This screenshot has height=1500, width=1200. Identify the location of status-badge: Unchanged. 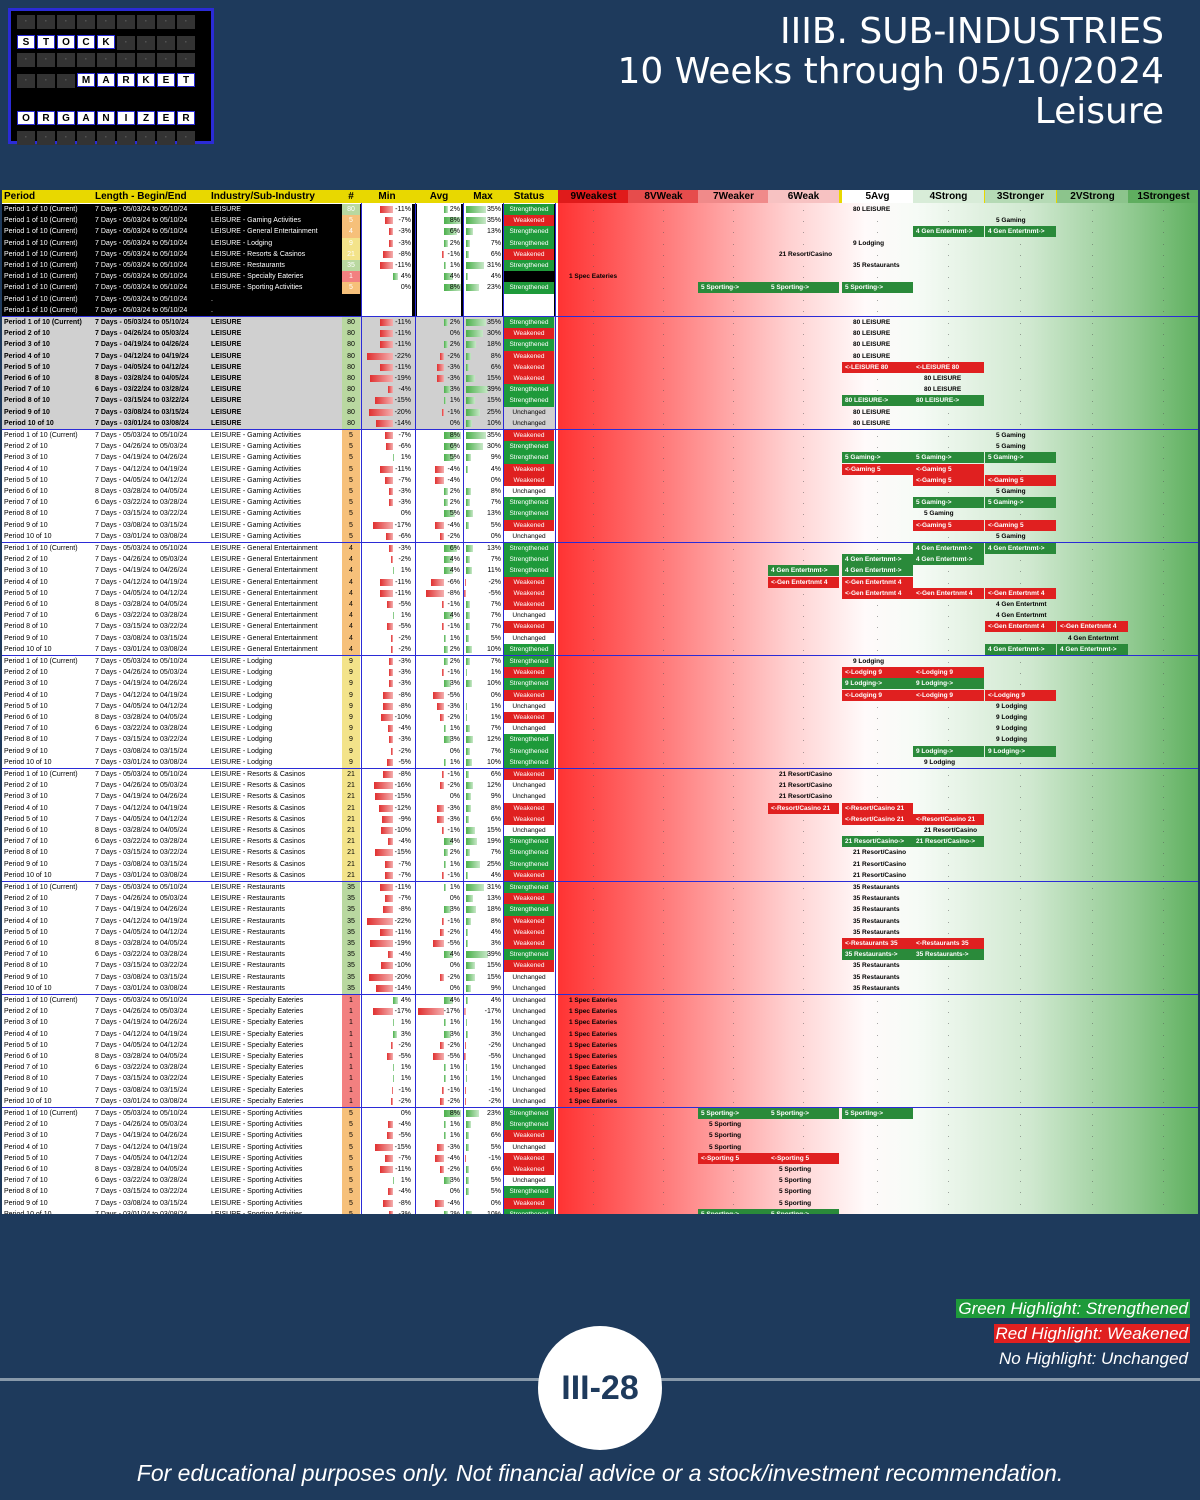
(529, 977).